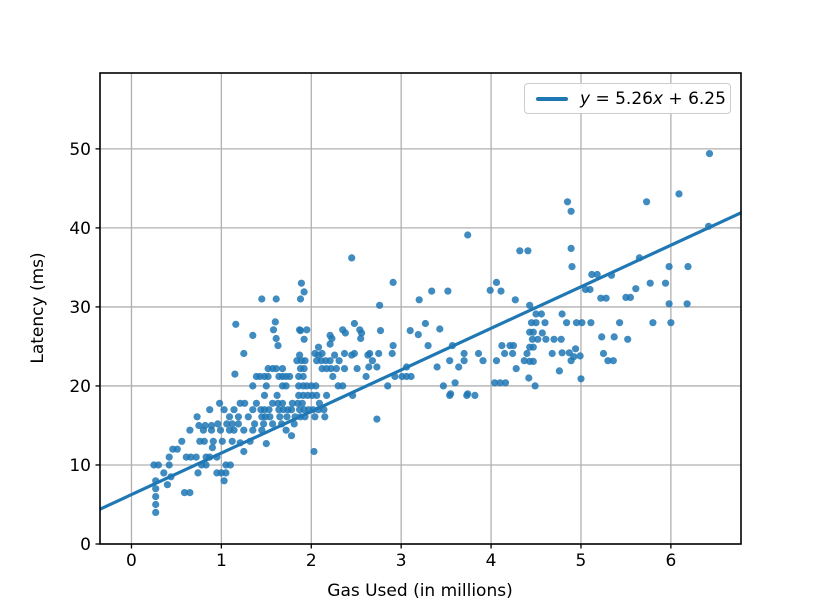 This screenshot has width=822, height=616. What do you see at coordinates (694, 98) in the screenshot?
I see `legend-eq-end: + 6.25` at bounding box center [694, 98].